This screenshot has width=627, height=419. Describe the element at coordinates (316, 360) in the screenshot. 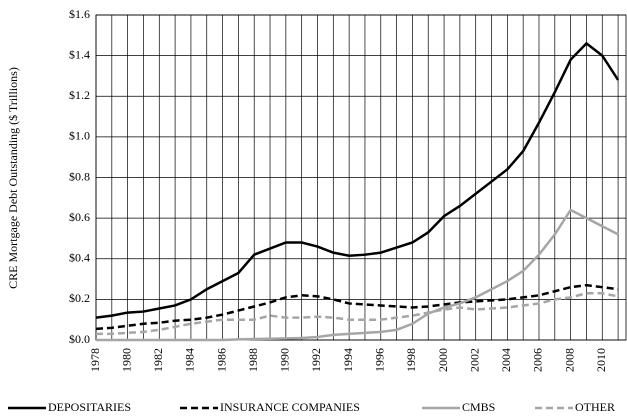

I see `x-tick-label: 1992` at that location.